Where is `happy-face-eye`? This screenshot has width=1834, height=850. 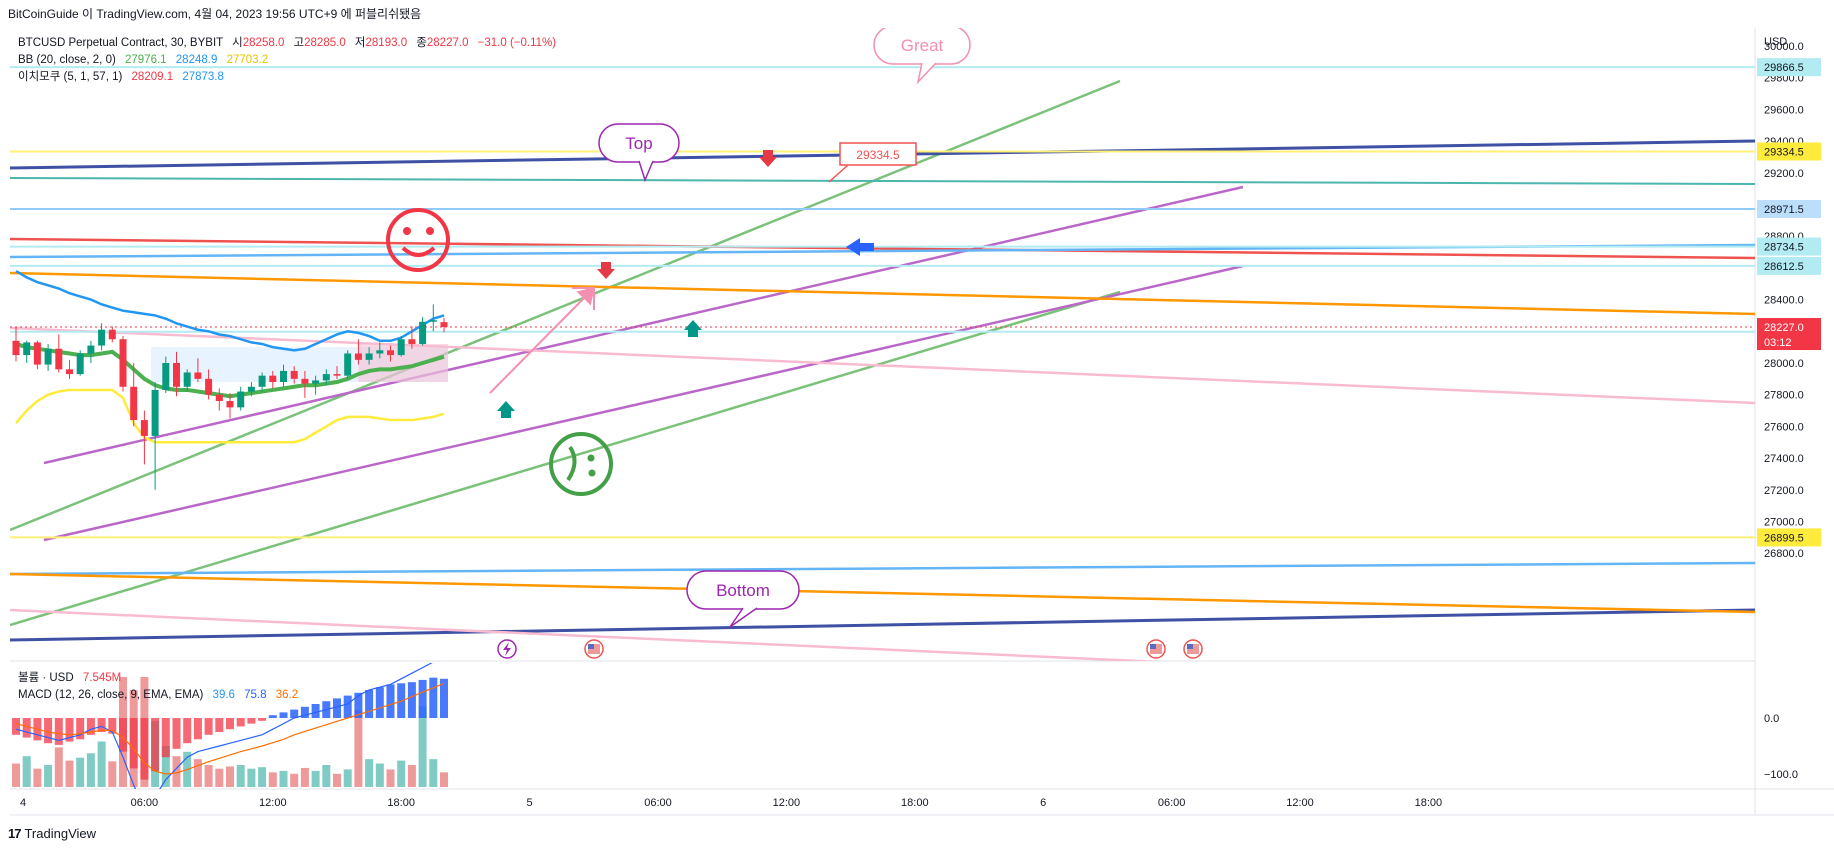 happy-face-eye is located at coordinates (430, 231).